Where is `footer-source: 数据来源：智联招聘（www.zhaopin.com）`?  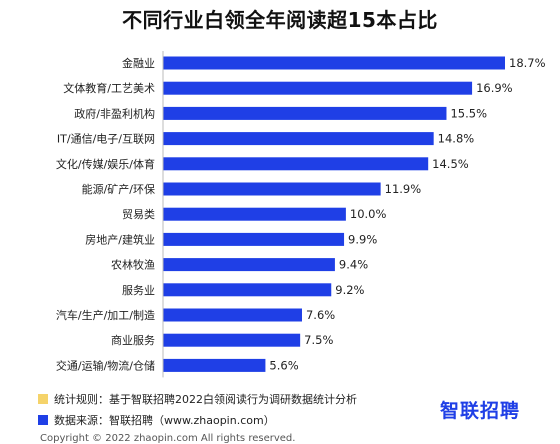
footer-source: 数据来源：智联招聘（www.zhaopin.com） is located at coordinates (156, 420).